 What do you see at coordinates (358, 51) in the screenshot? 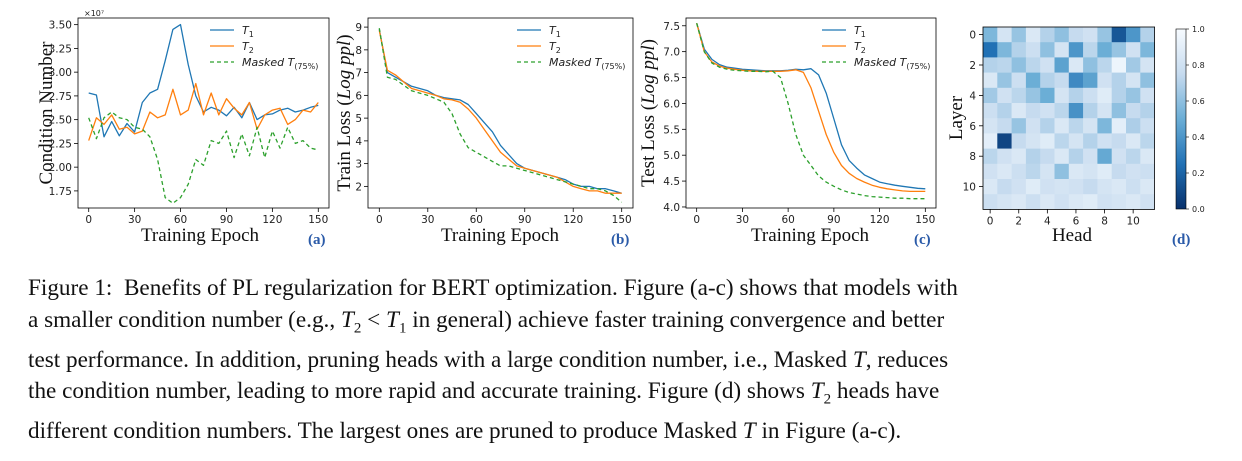
I see `y-tick-label: 8` at bounding box center [358, 51].